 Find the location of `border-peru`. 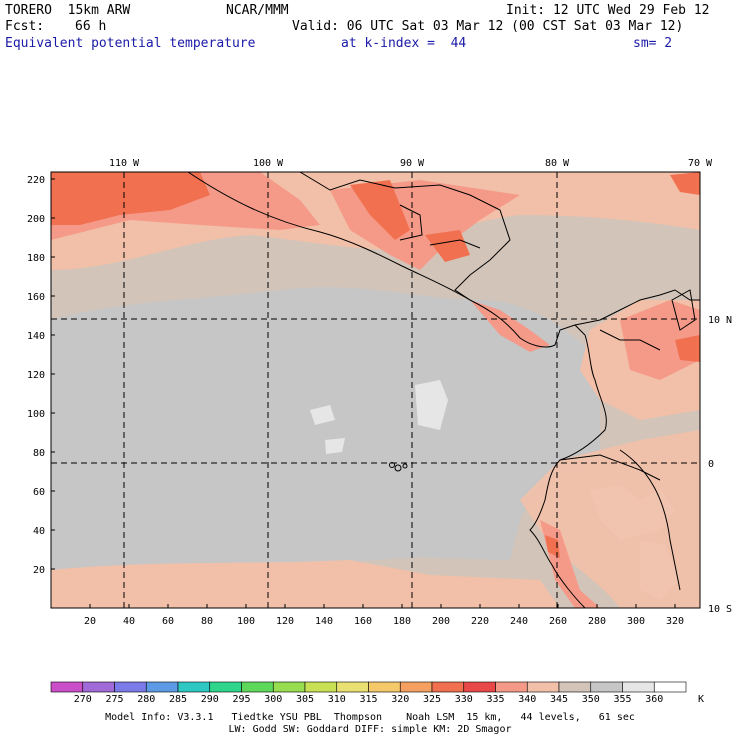

border-peru is located at coordinates (650, 520).